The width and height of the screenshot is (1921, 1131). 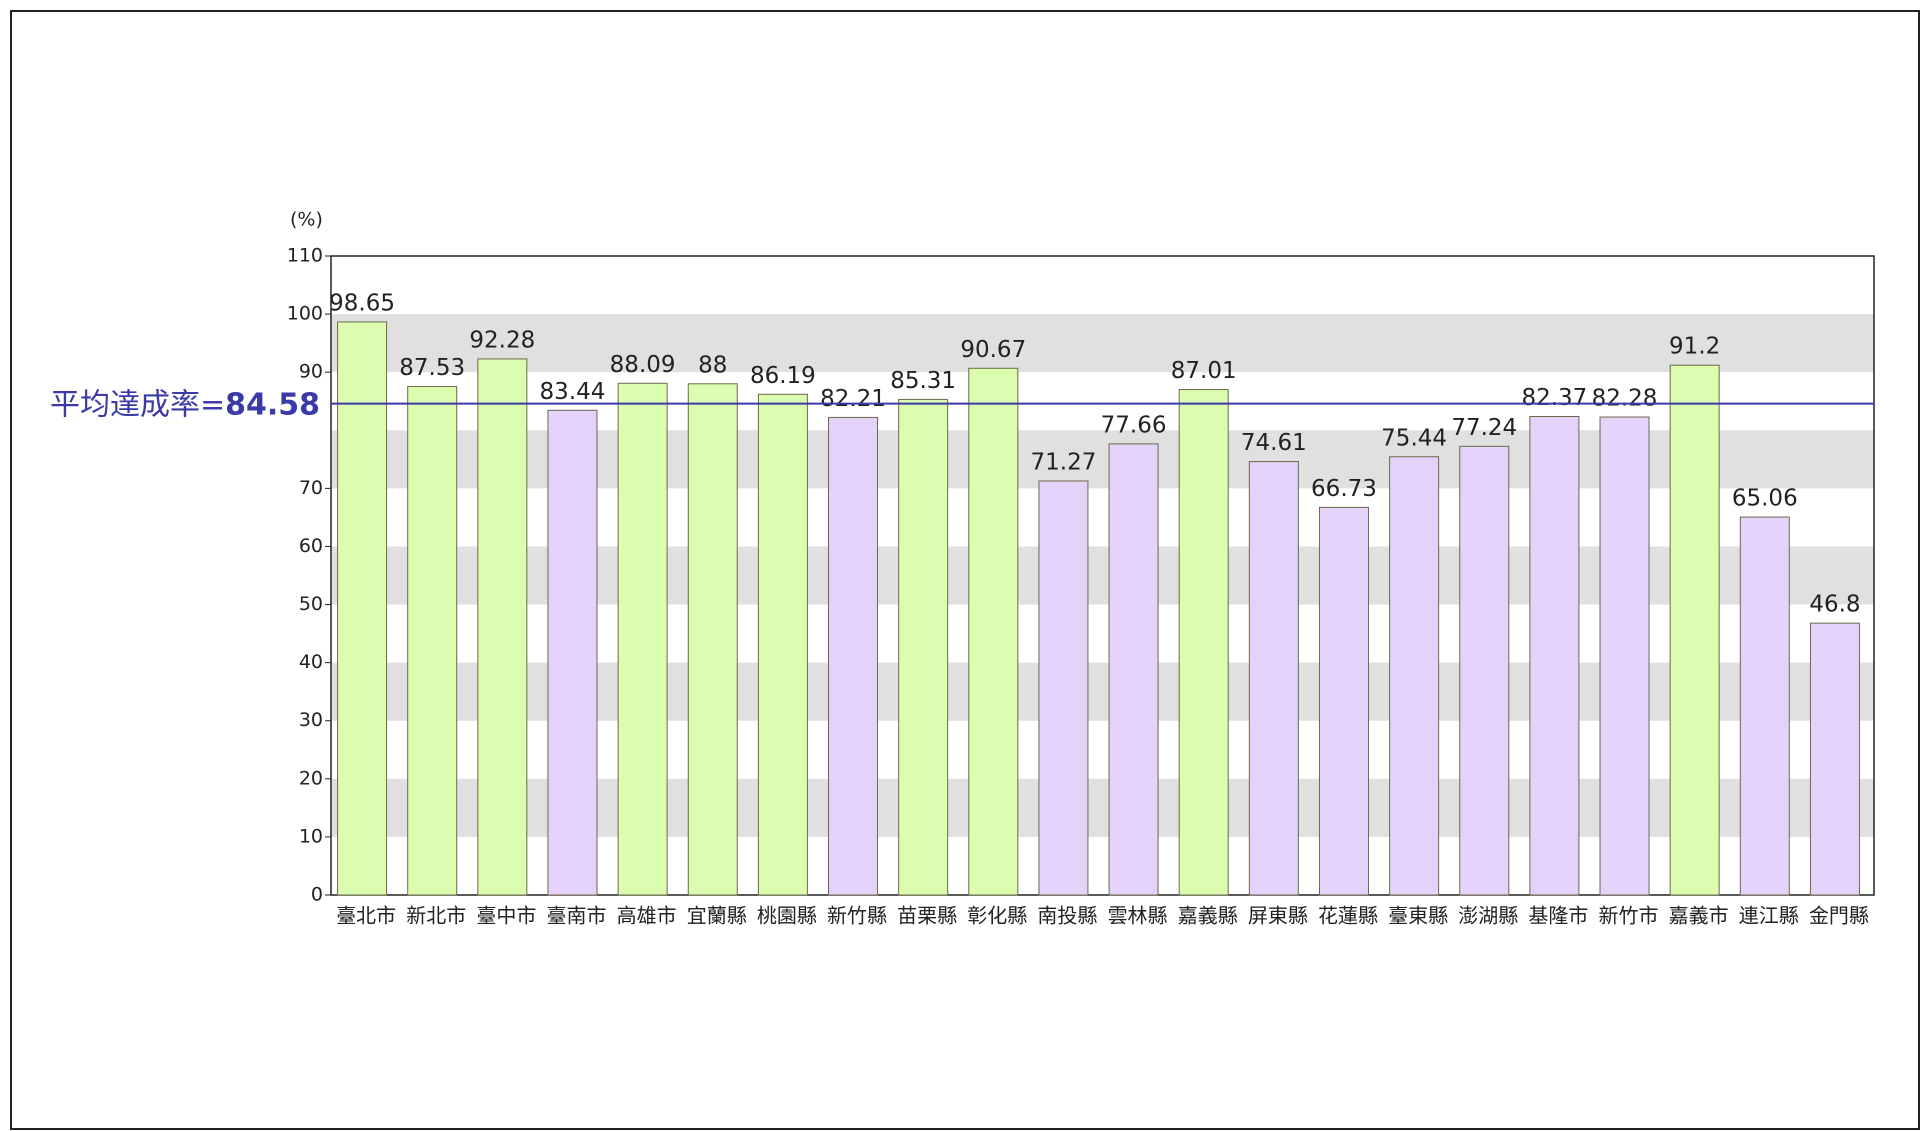 What do you see at coordinates (1208, 916) in the screenshot?
I see `x-tick-label: 嘉義縣` at bounding box center [1208, 916].